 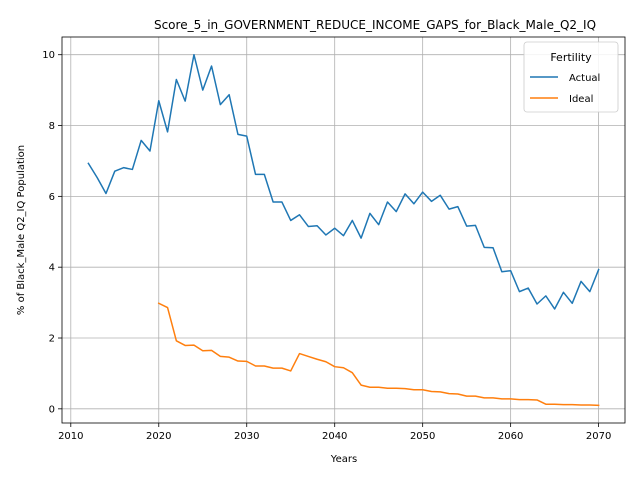 What do you see at coordinates (70, 436) in the screenshot?
I see `x-tick-label-0: 2010` at bounding box center [70, 436].